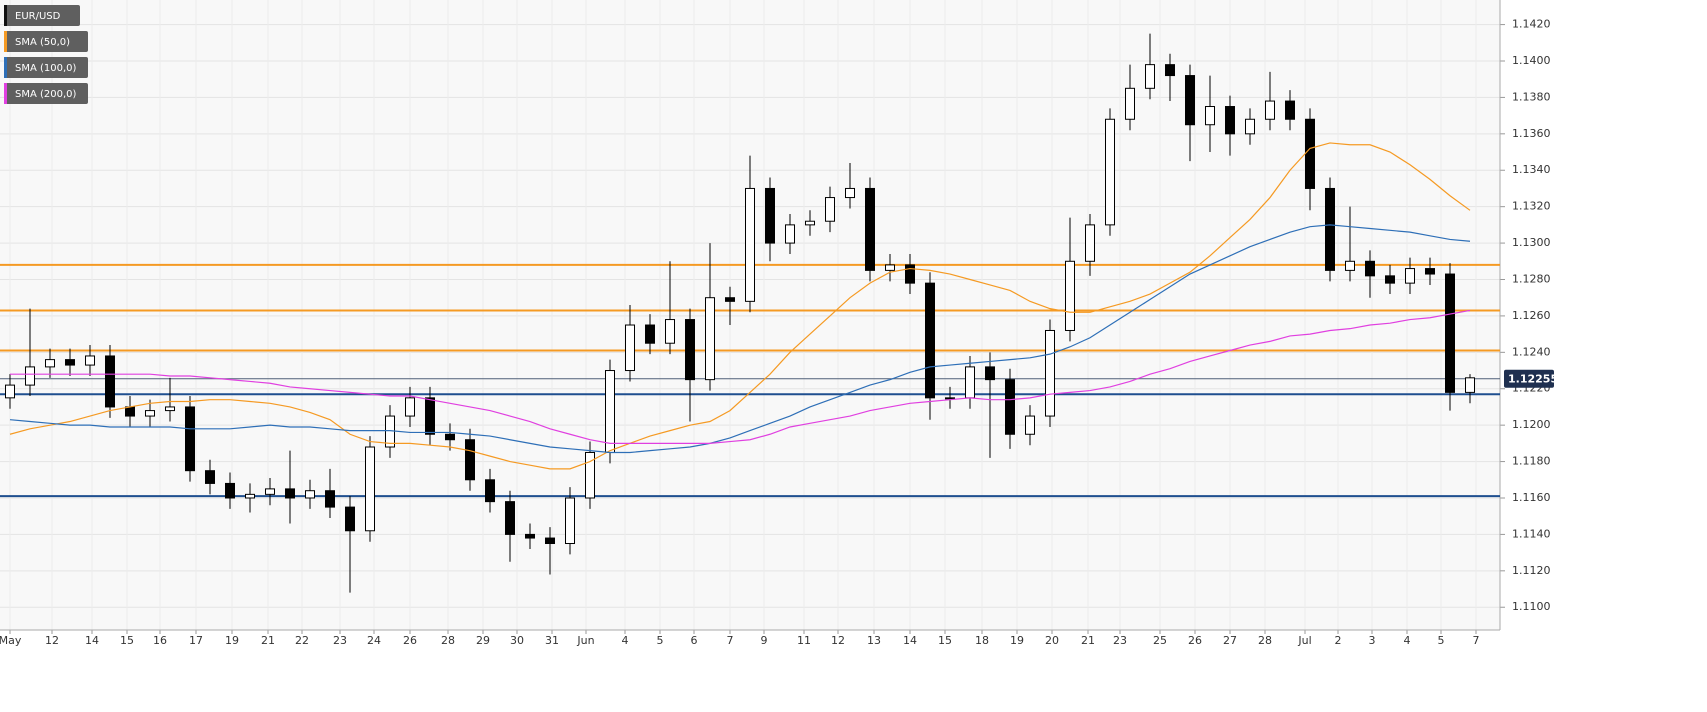 The height and width of the screenshot is (712, 1707). Describe the element at coordinates (517, 640) in the screenshot. I see `x-tick-label: 30` at that location.